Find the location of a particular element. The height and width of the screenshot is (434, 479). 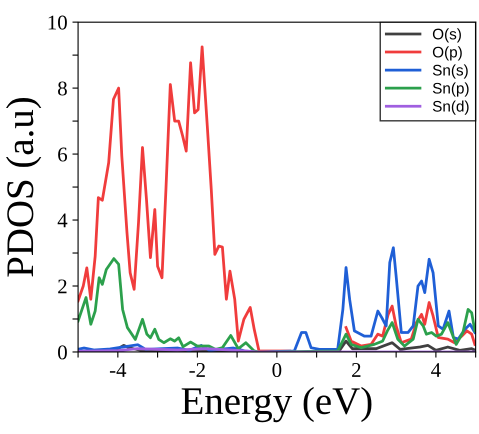

x-tick-label: 2 is located at coordinates (356, 370).